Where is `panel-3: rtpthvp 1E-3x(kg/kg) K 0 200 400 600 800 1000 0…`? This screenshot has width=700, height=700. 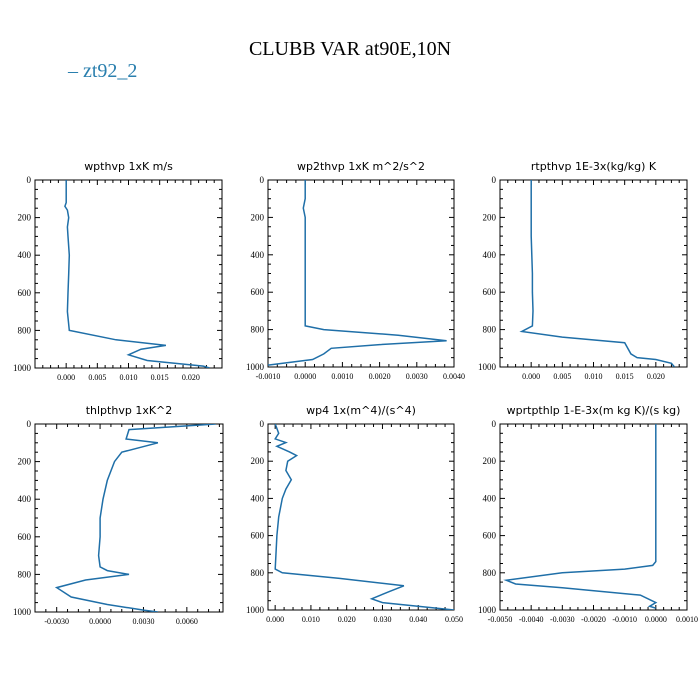 panel-3: rtpthvp 1E-3x(kg/kg) K 0 200 400 600 800 1000 0… is located at coordinates (583, 270).